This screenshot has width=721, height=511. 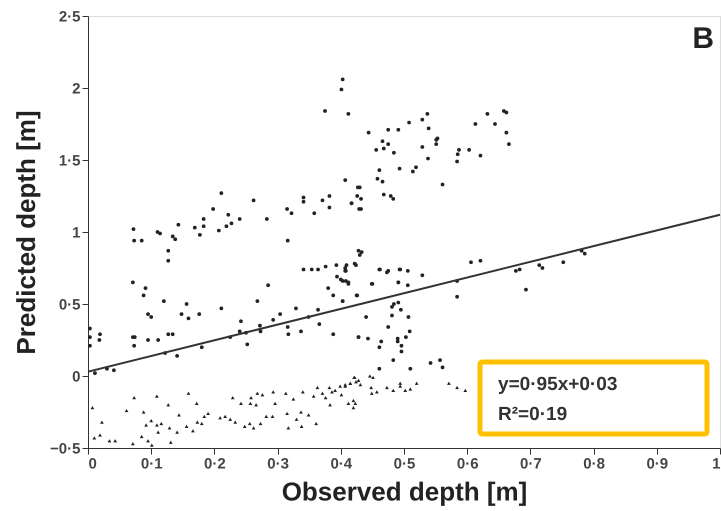 What do you see at coordinates (26, 232) in the screenshot?
I see `y-axis-title: Predicted depth [m]` at bounding box center [26, 232].